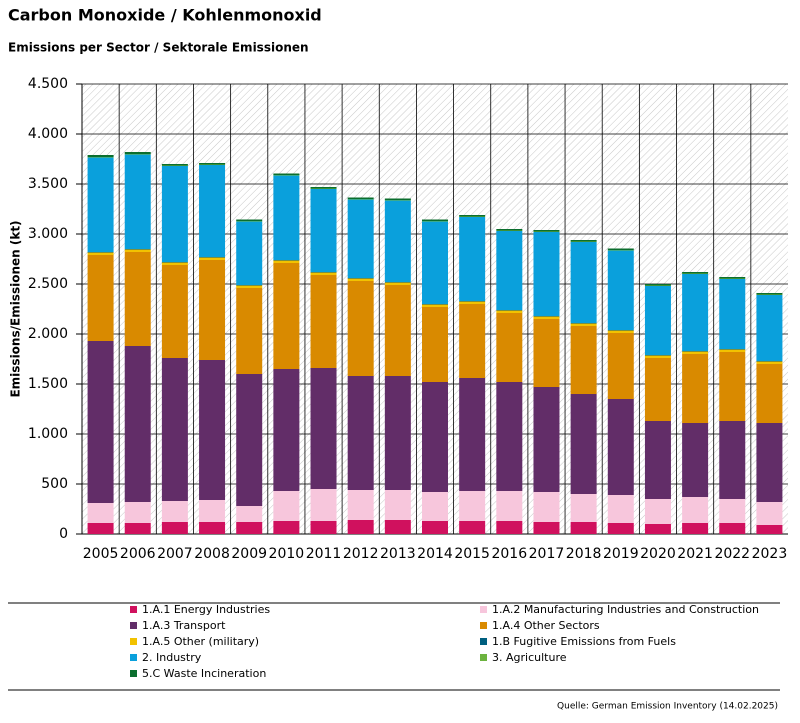 The height and width of the screenshot is (723, 800). What do you see at coordinates (48, 134) in the screenshot?
I see `y-tick-label: 4.000` at bounding box center [48, 134].